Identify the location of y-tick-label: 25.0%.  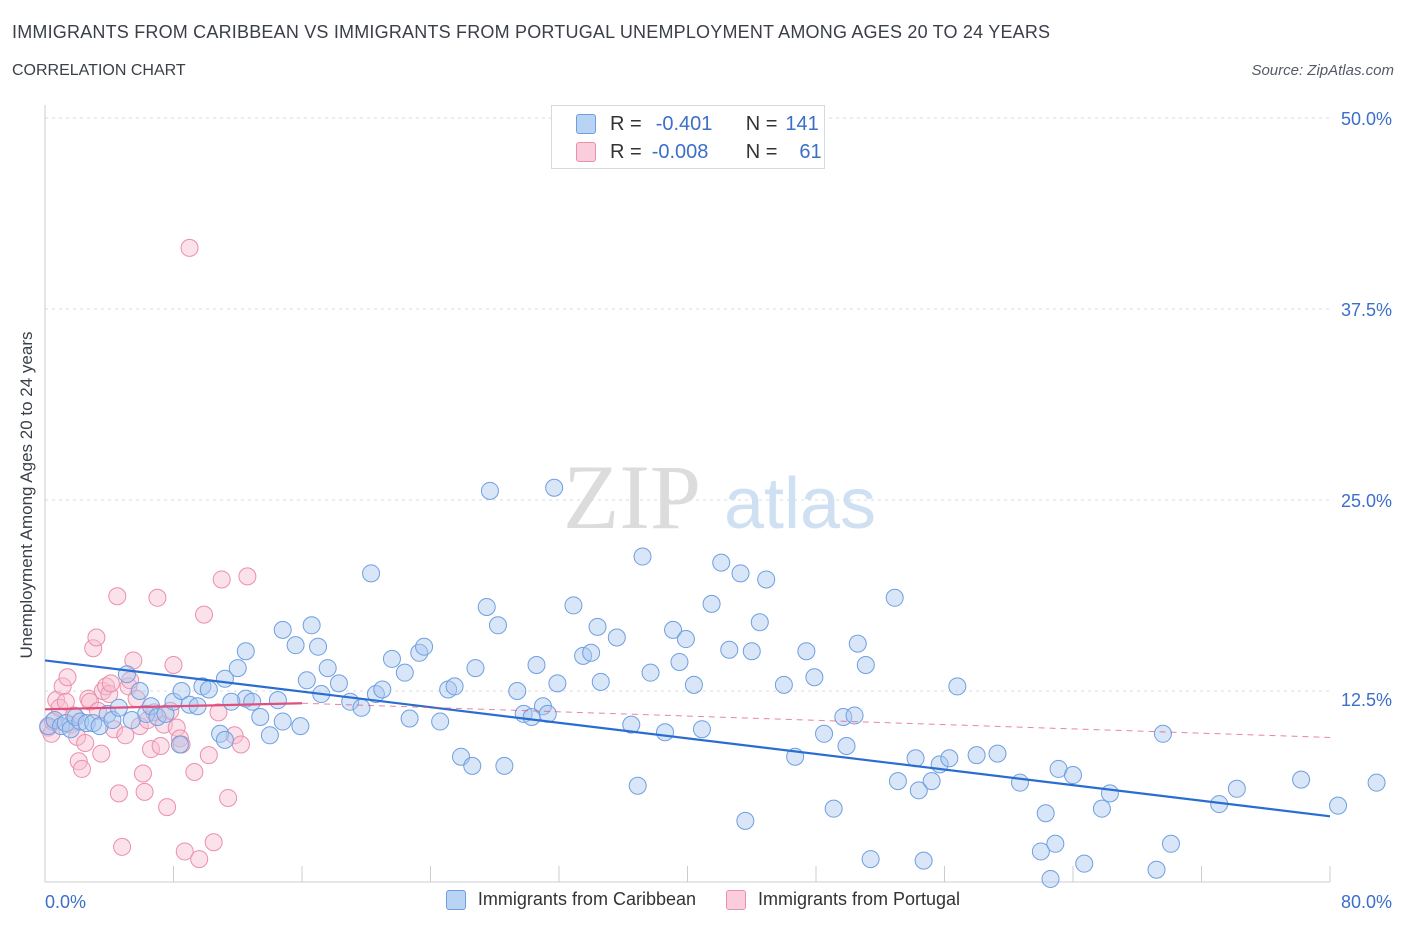
(1366, 501).